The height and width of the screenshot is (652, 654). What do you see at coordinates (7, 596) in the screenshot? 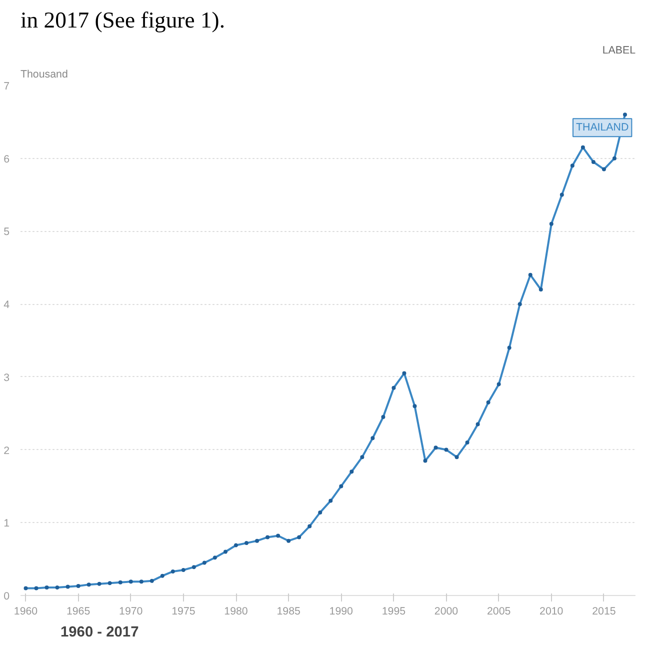
I see `y-tick-label: 0` at bounding box center [7, 596].